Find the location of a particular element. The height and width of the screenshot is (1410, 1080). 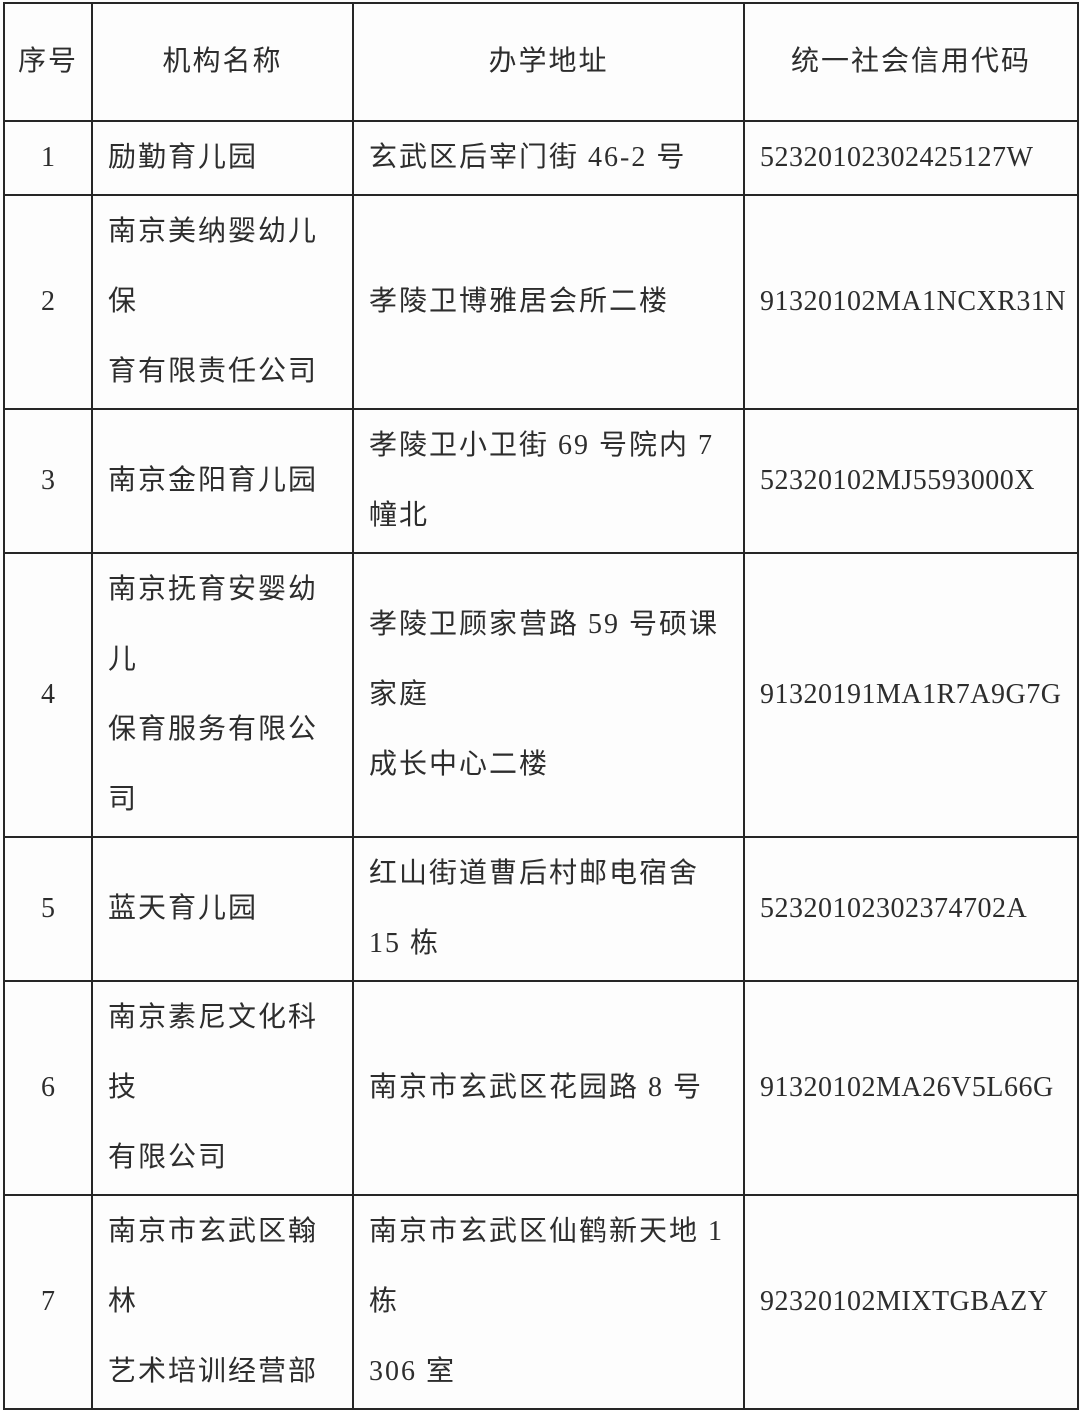

address-cell: 孝陵卫博雅居会所二楼 is located at coordinates (548, 302).